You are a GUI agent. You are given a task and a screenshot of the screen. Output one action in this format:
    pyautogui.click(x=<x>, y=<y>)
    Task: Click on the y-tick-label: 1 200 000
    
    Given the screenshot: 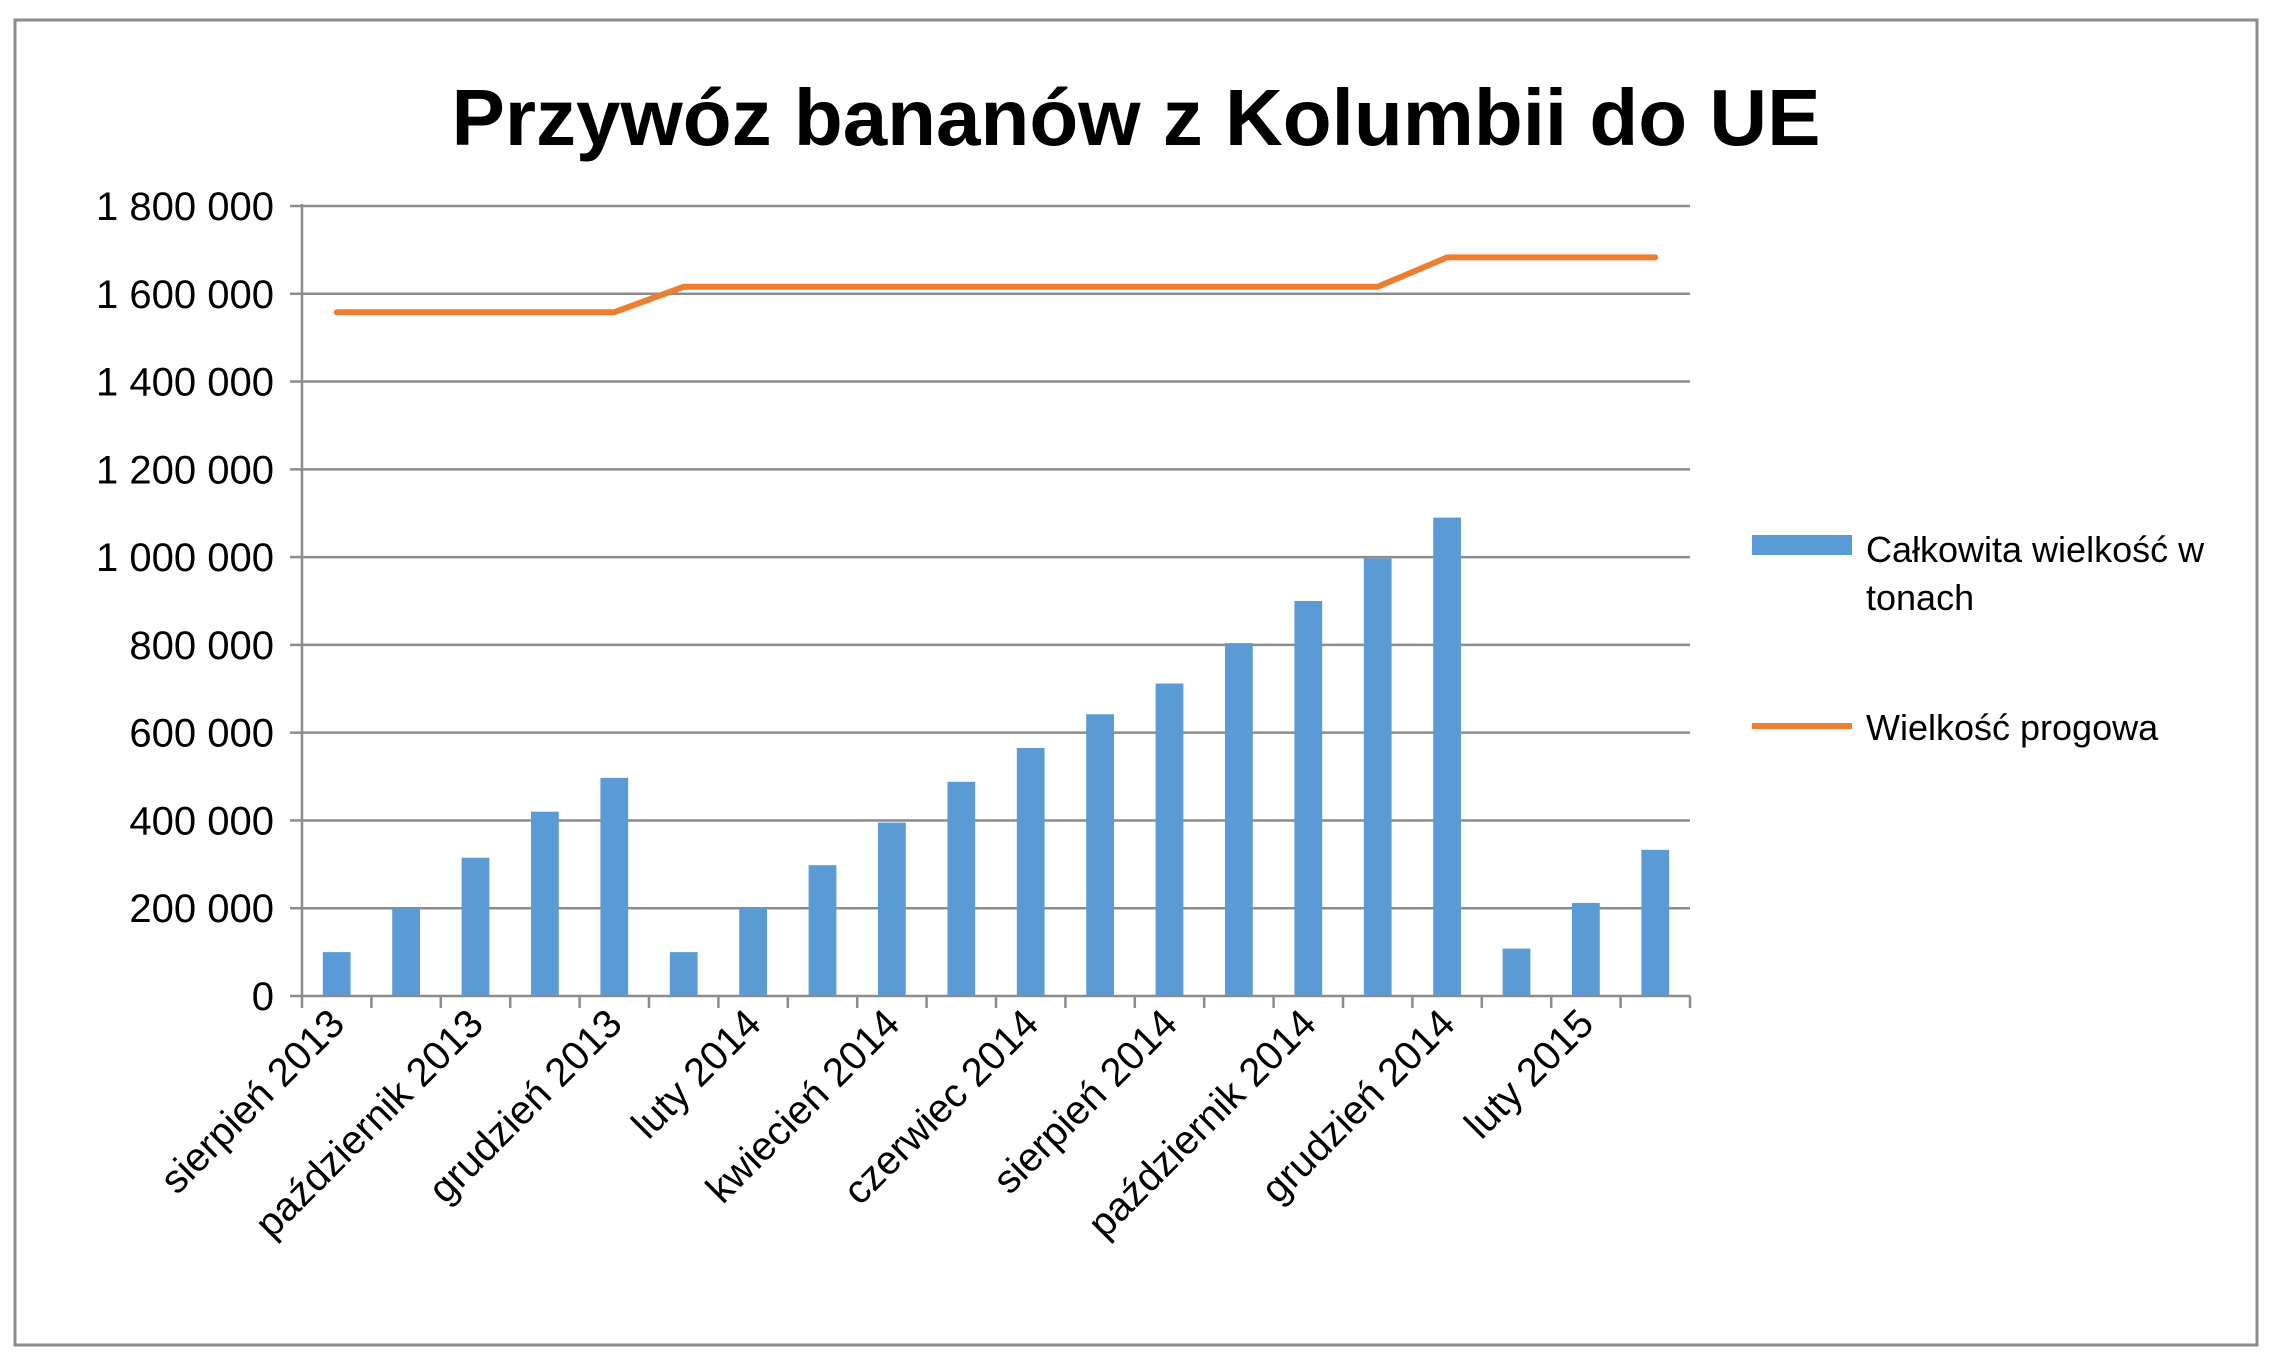 What is the action you would take?
    pyautogui.click(x=185, y=470)
    